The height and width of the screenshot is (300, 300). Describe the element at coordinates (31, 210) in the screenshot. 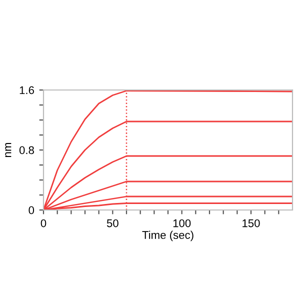

I see `y-tick-label: 0` at that location.